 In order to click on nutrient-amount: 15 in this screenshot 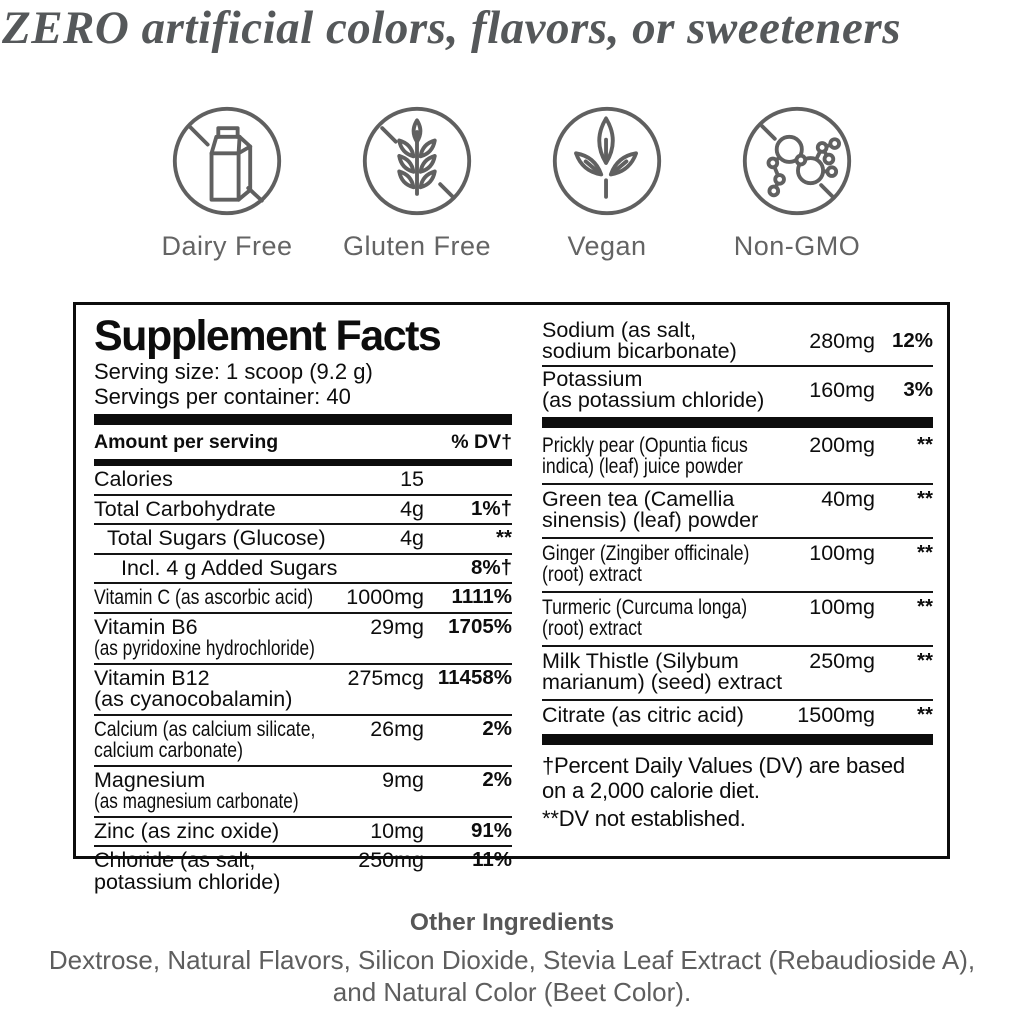, I will do `click(412, 479)`.